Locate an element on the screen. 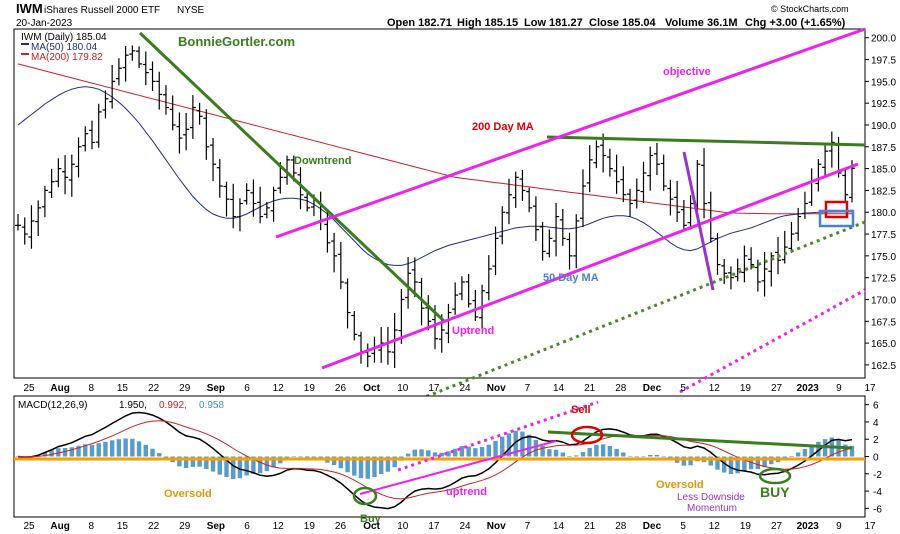  price-x-tick-label: Dec is located at coordinates (652, 388).